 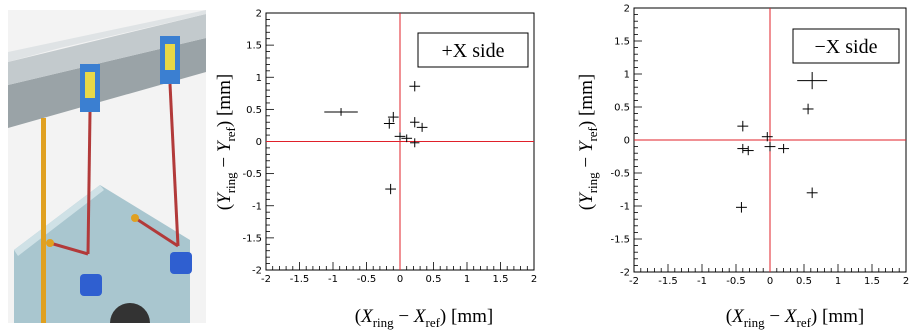 What do you see at coordinates (91, 285) in the screenshot?
I see `hook-left` at bounding box center [91, 285].